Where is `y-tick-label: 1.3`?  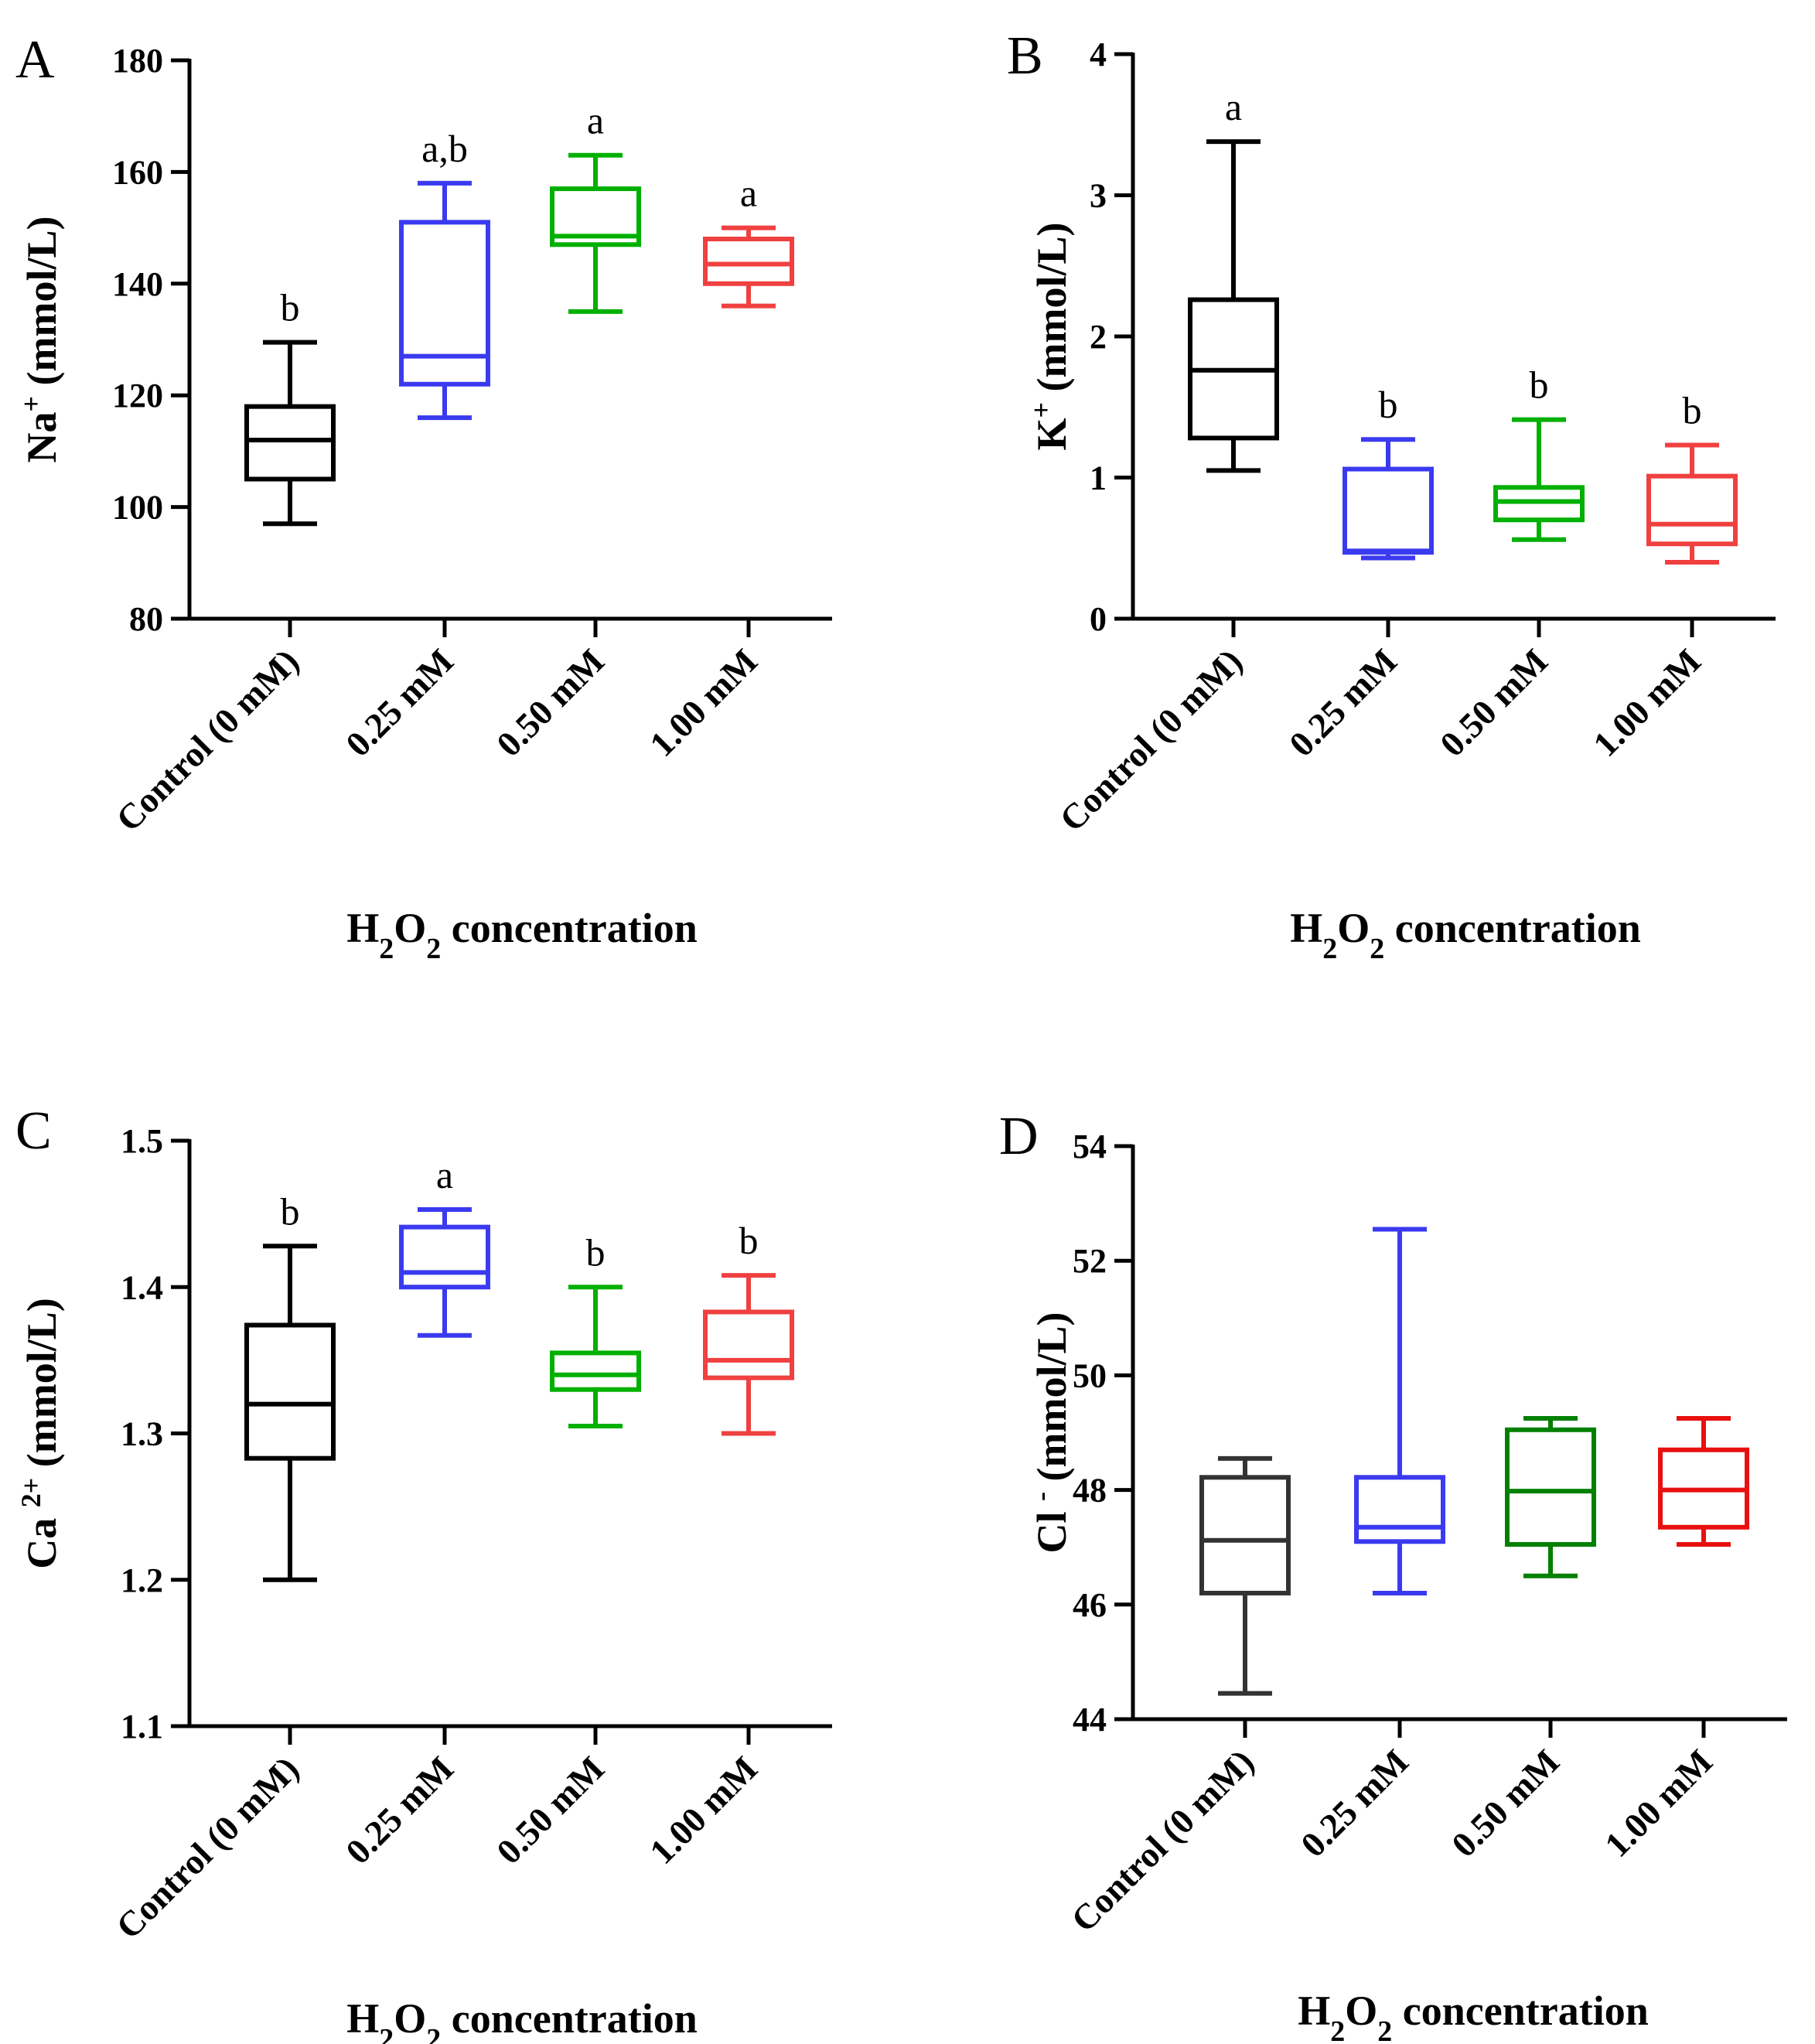 y-tick-label: 1.3 is located at coordinates (142, 1434).